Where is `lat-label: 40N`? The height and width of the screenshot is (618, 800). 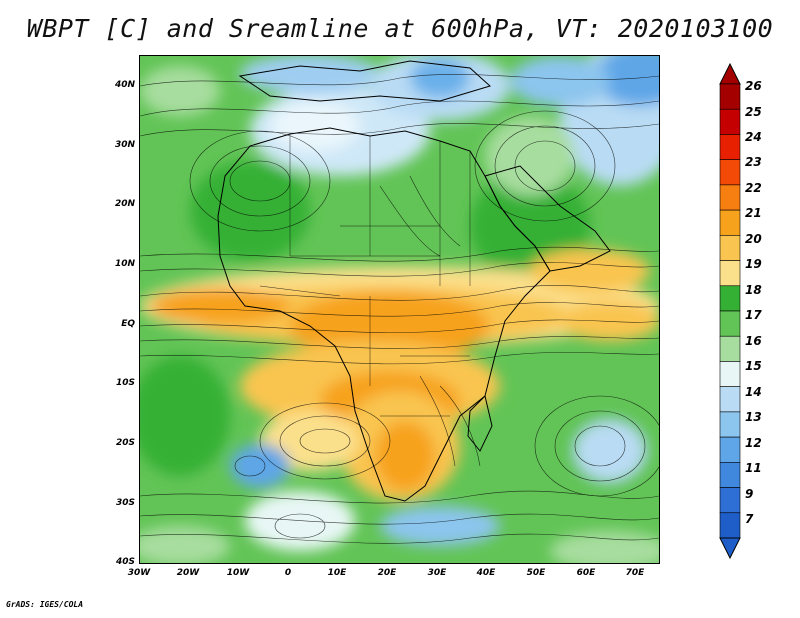 lat-label: 40N is located at coordinates (124, 85).